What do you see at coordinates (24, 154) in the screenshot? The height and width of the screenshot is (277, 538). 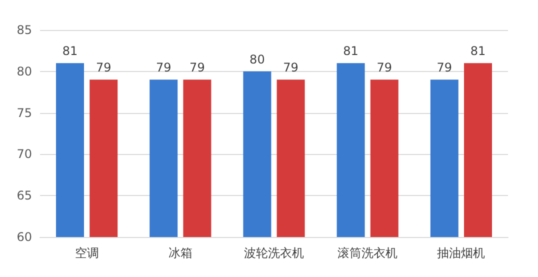 I see `y-tick-label: 70` at bounding box center [24, 154].